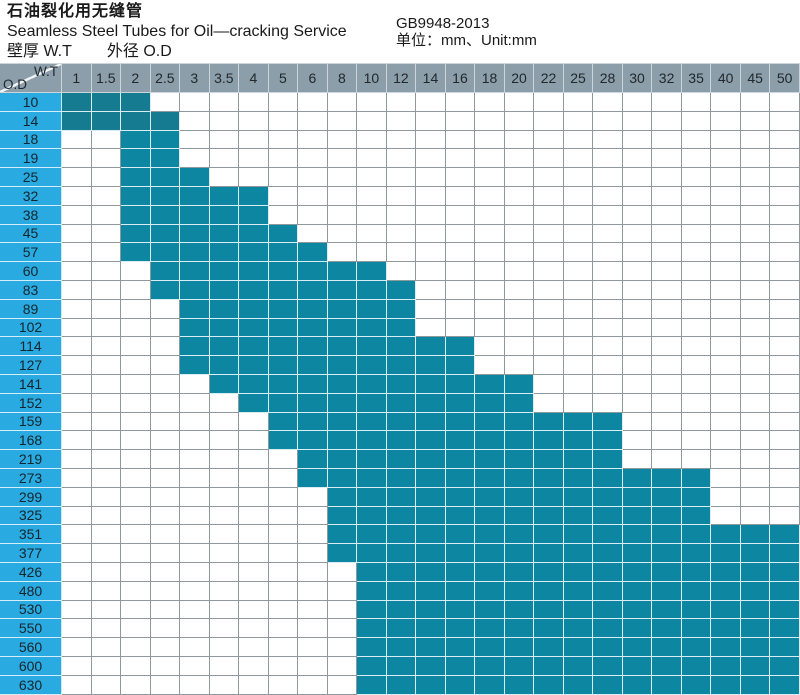 This screenshot has width=800, height=695. I want to click on wt-header-cell: 25, so click(578, 78).